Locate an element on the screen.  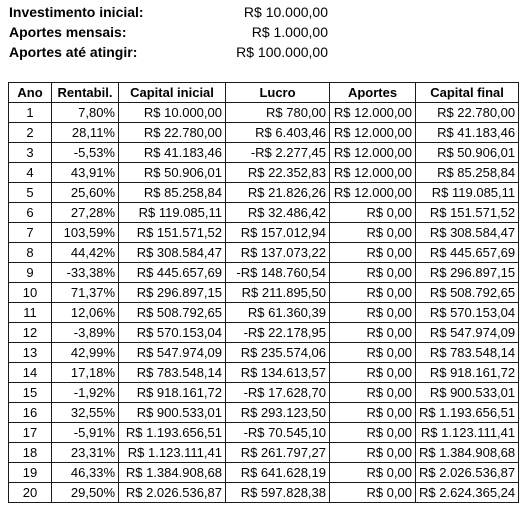
cell-year: 16 is located at coordinates (30, 412).